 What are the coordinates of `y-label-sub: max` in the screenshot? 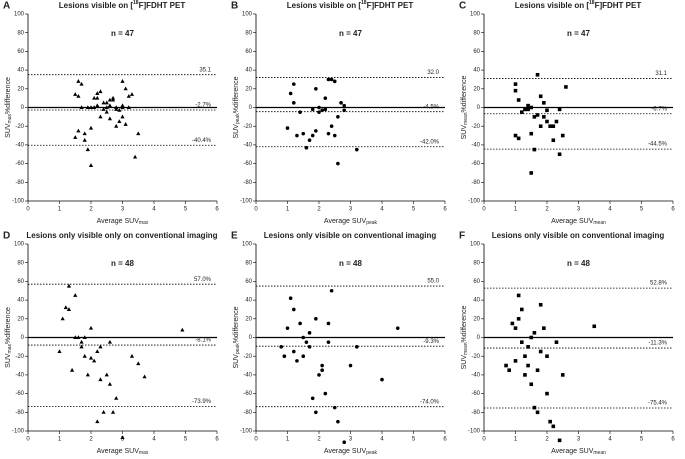 It's located at (10, 348).